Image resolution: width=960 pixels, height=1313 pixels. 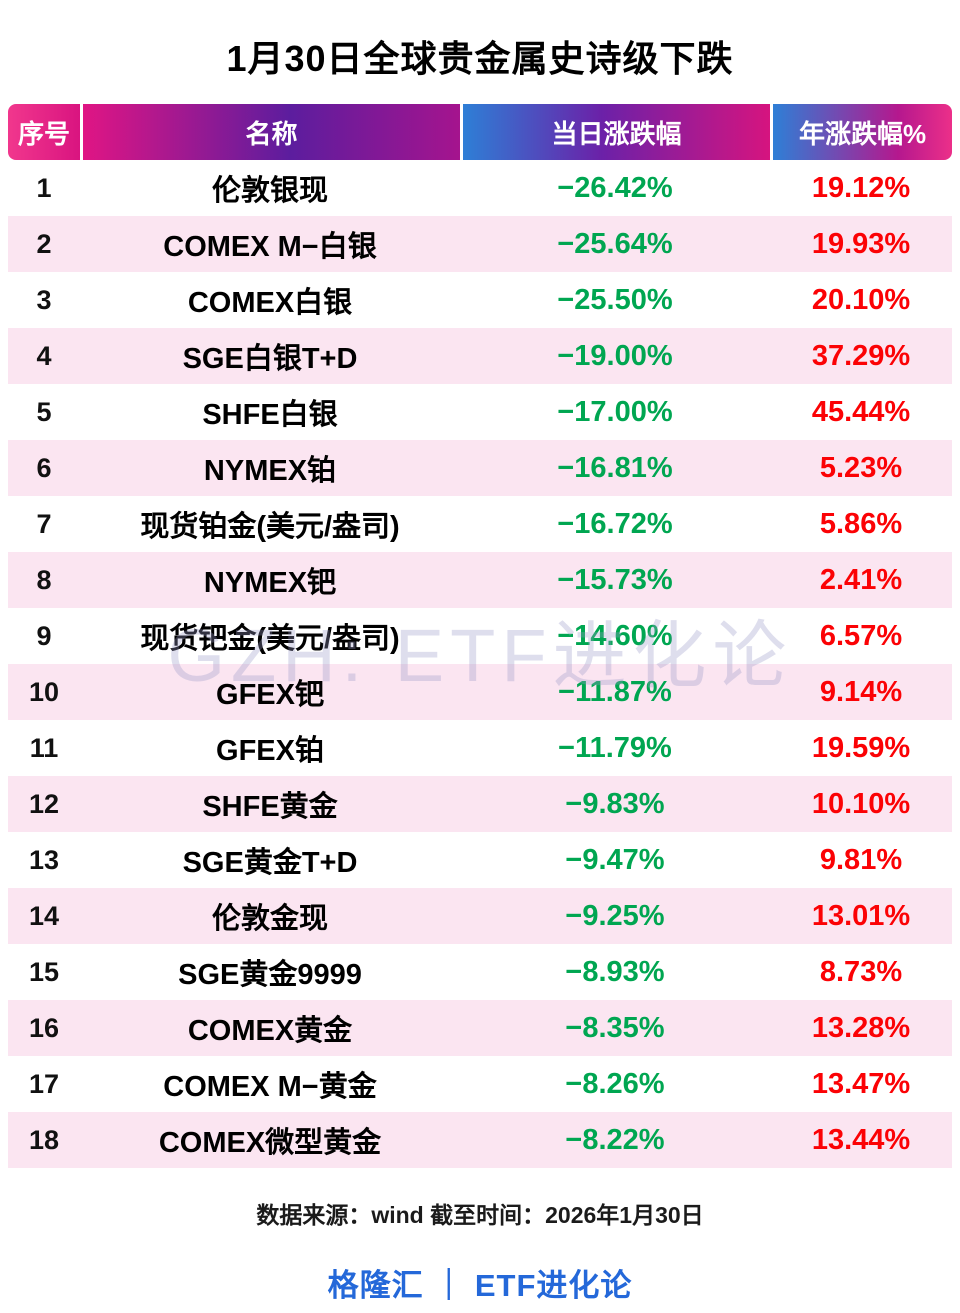 What do you see at coordinates (44, 747) in the screenshot?
I see `row-index: 11` at bounding box center [44, 747].